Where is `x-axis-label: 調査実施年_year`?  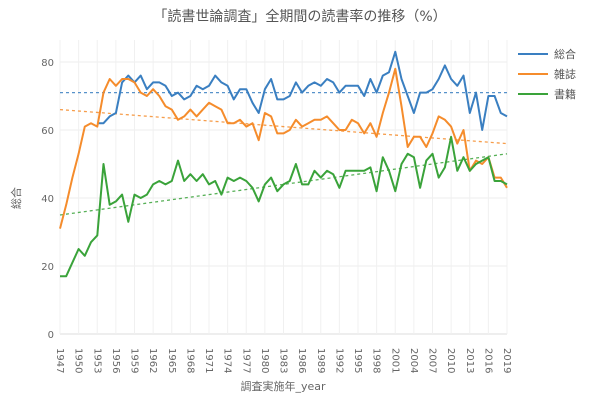 x-axis-label: 調査実施年_year is located at coordinates (283, 386).